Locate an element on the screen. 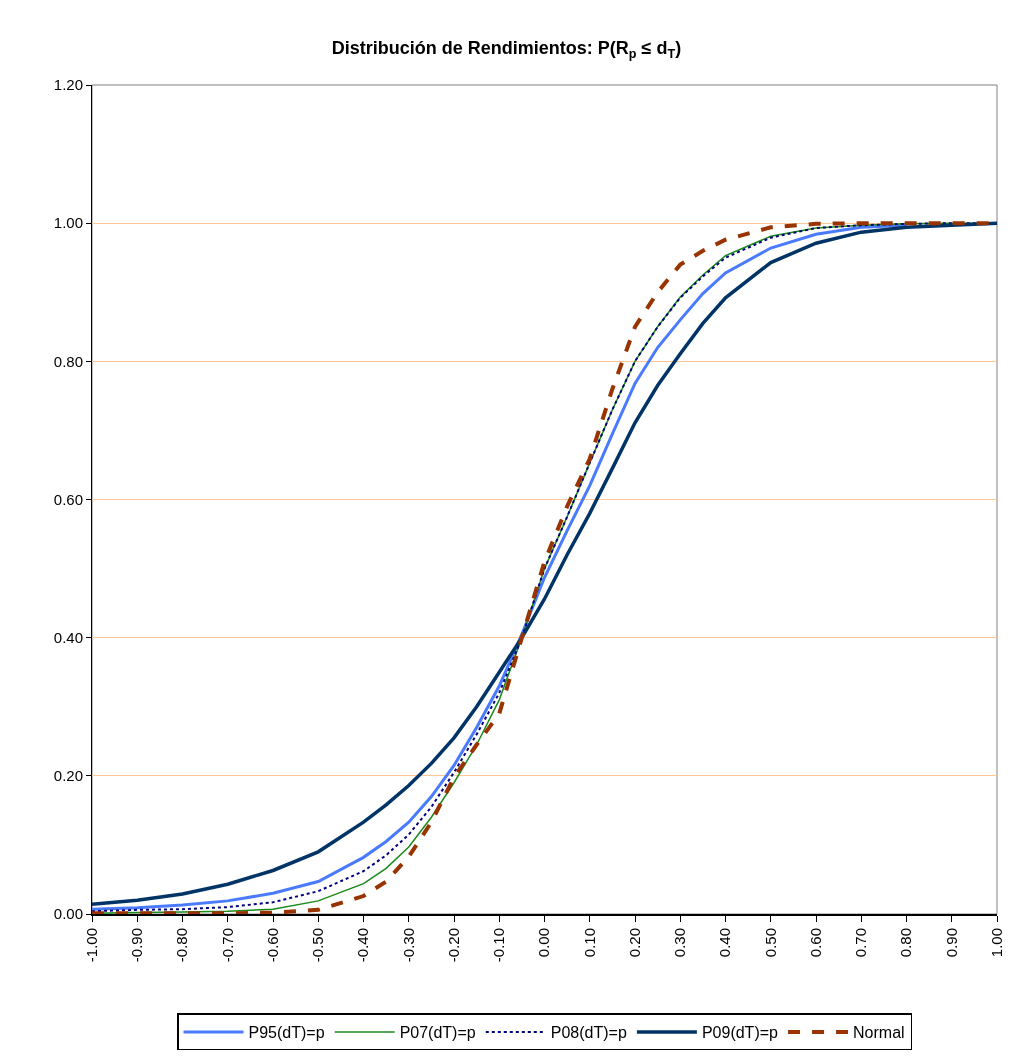 Image resolution: width=1013 pixels, height=1059 pixels. y-tick-label: 0.20 is located at coordinates (68, 776).